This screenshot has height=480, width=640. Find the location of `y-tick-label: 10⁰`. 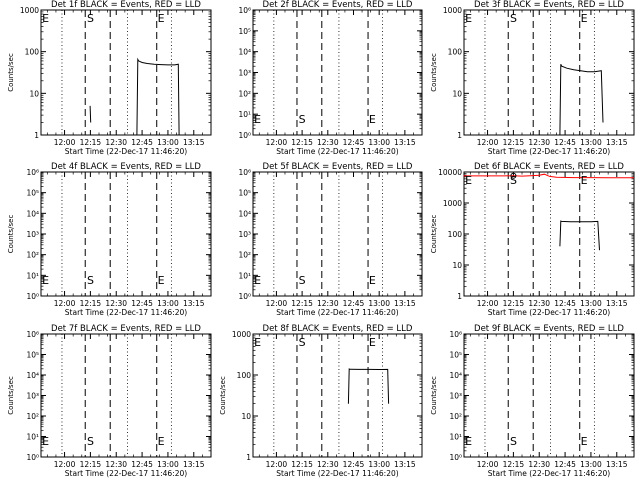

y-tick-label: 10⁰ is located at coordinates (455, 457).